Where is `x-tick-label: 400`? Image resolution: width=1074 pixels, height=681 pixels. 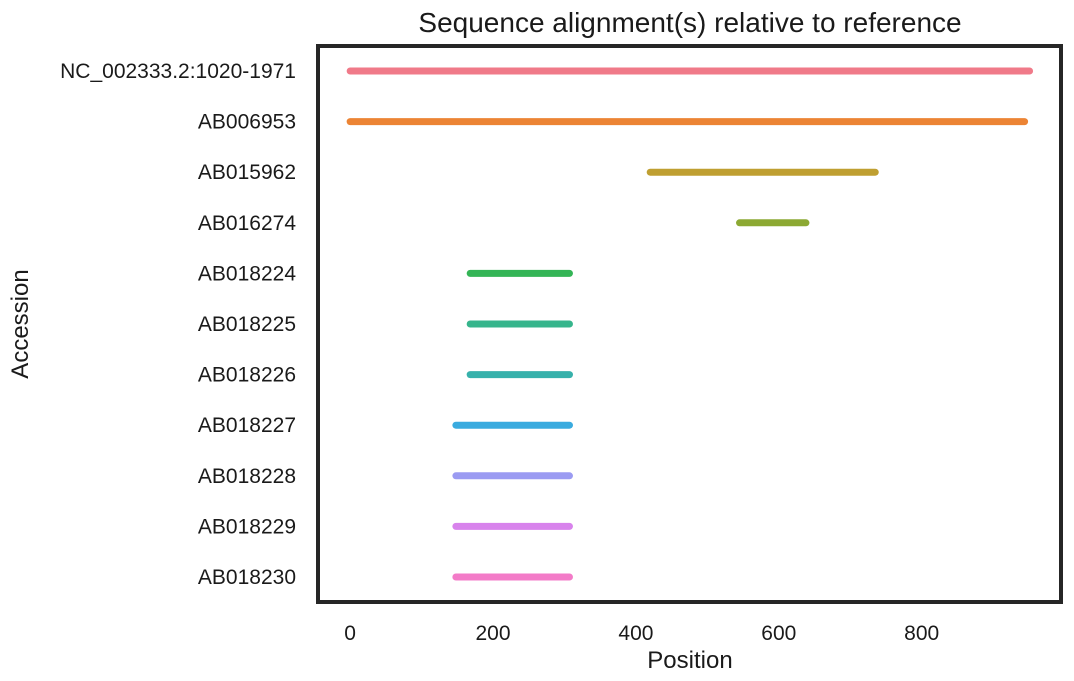 x-tick-label: 400 is located at coordinates (635, 633).